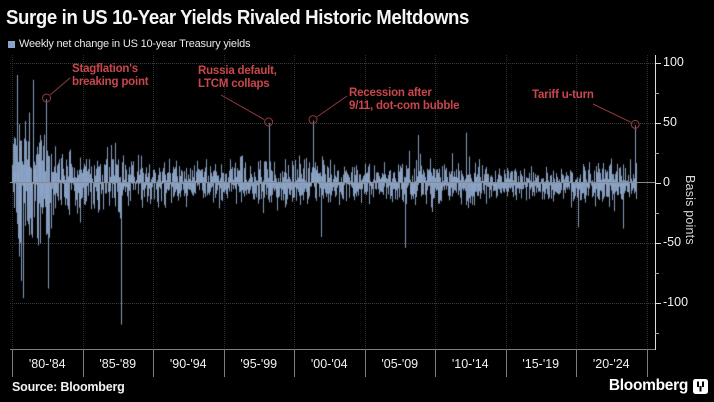  Describe the element at coordinates (224, 363) in the screenshot. I see `x-tick-1995` at that location.